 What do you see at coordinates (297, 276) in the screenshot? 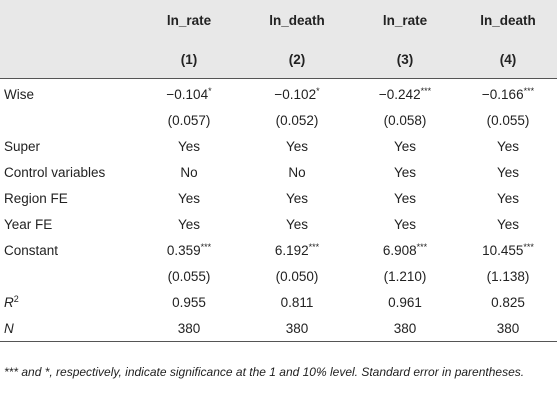
I see `table-cell: (0.050)` at bounding box center [297, 276].